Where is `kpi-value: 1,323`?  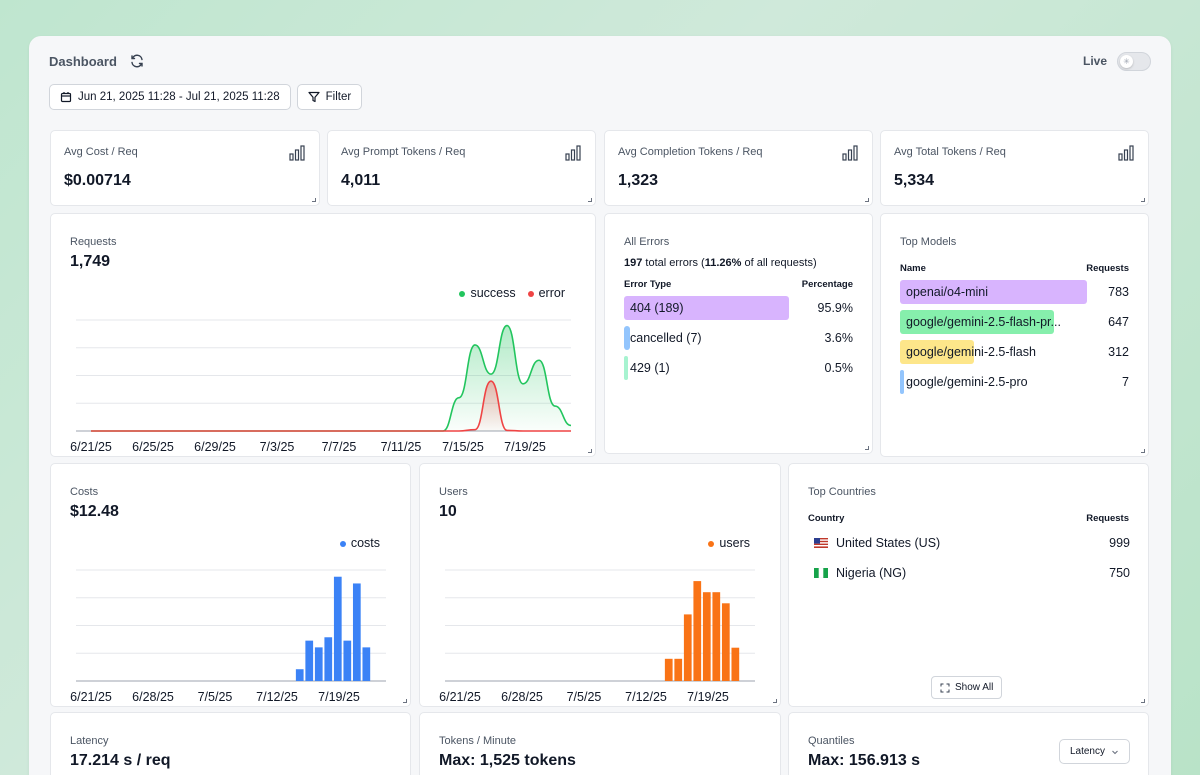
kpi-value: 1,323 is located at coordinates (638, 180).